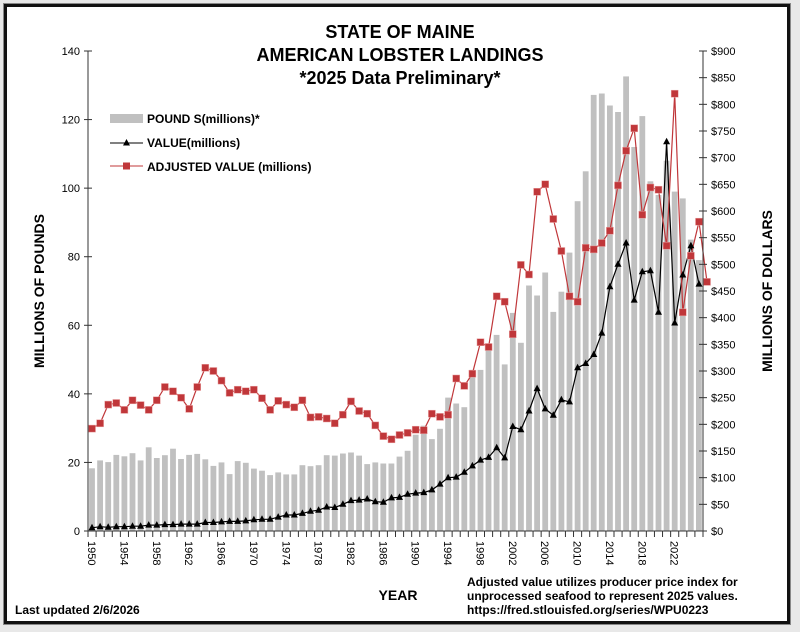  What do you see at coordinates (116, 526) in the screenshot?
I see `point-value-1953` at bounding box center [116, 526].